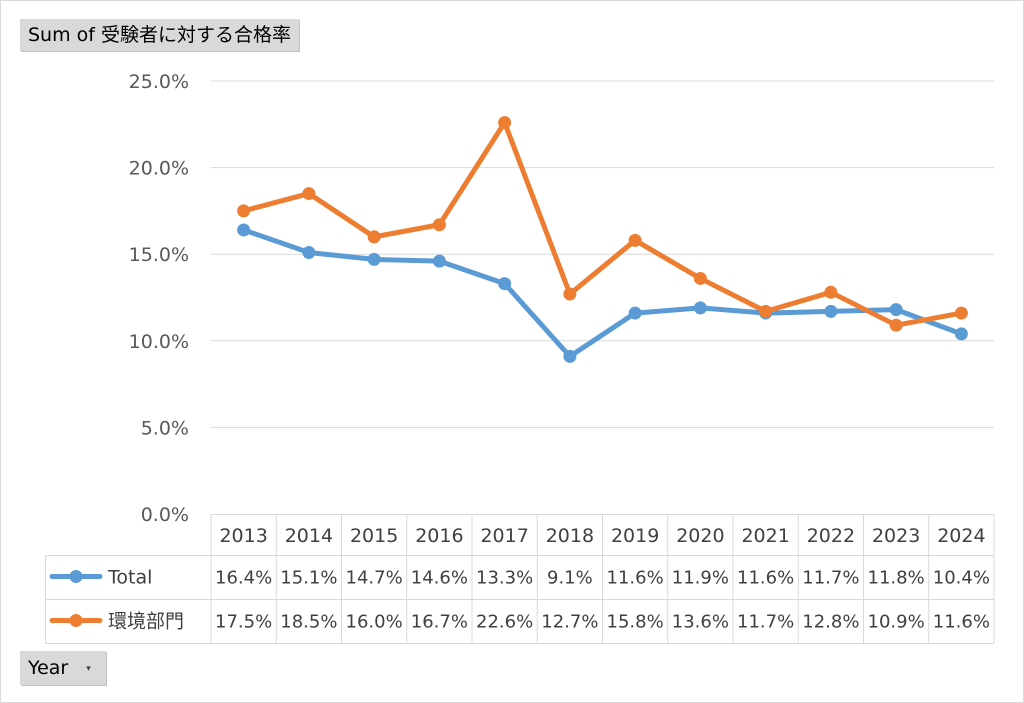 Image resolution: width=1024 pixels, height=703 pixels. I want to click on data-table-value: 10.9%, so click(896, 622).